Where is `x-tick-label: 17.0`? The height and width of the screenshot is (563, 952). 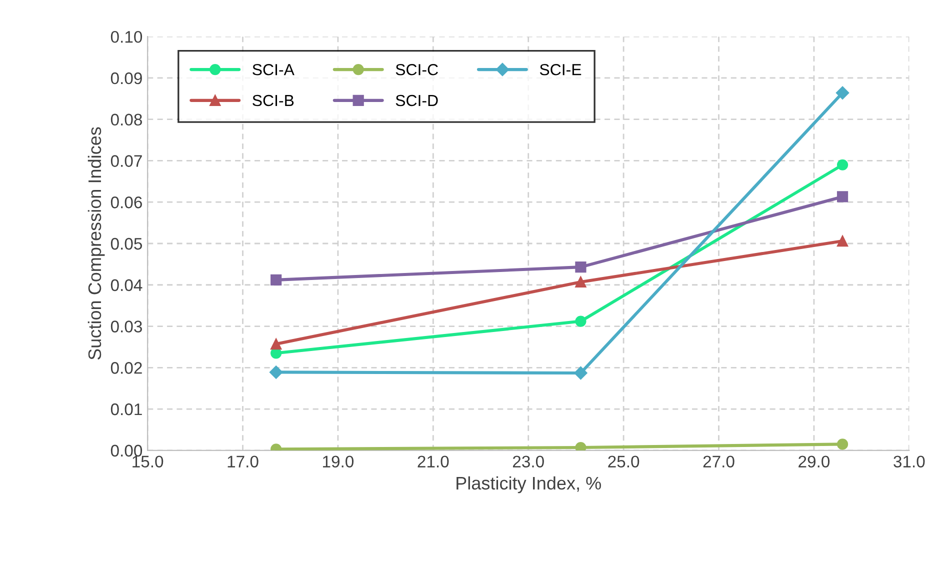
x-tick-label: 17.0 is located at coordinates (243, 462).